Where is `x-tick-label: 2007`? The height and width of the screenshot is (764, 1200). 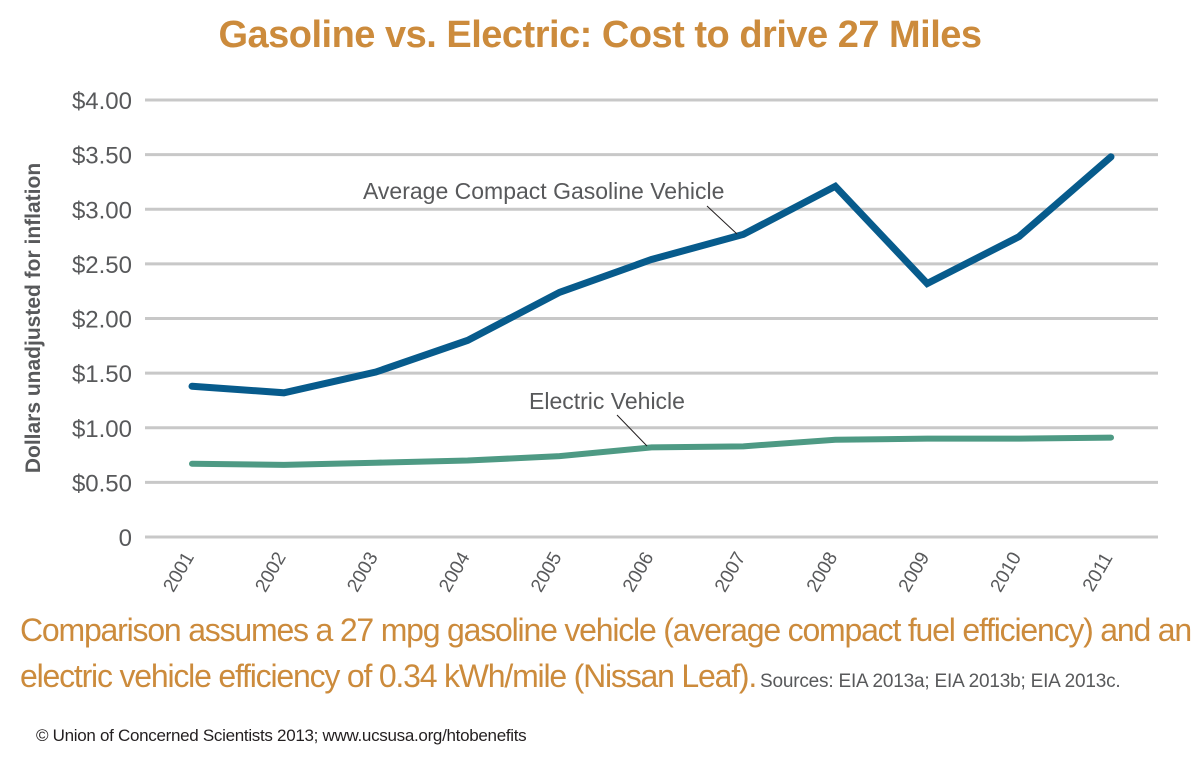
x-tick-label: 2007 is located at coordinates (730, 572).